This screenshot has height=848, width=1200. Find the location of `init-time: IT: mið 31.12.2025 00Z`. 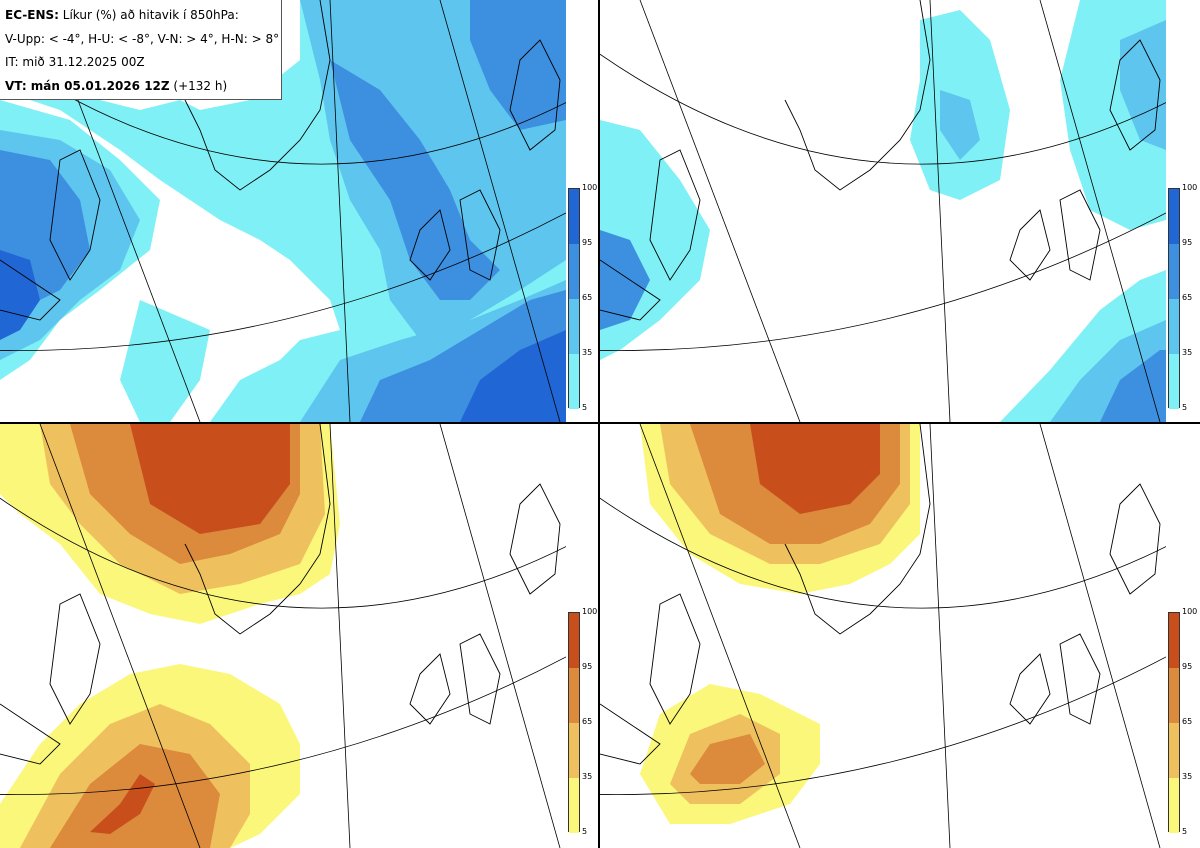

init-time: IT: mið 31.12.2025 00Z is located at coordinates (75, 62).